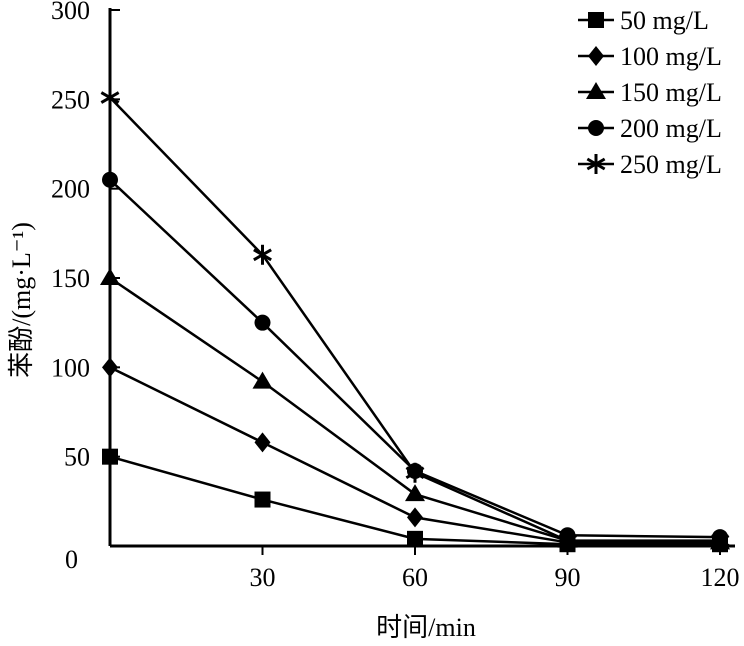 This screenshot has height=646, width=744. Describe the element at coordinates (70, 278) in the screenshot. I see `y-tick-label: 150` at that location.